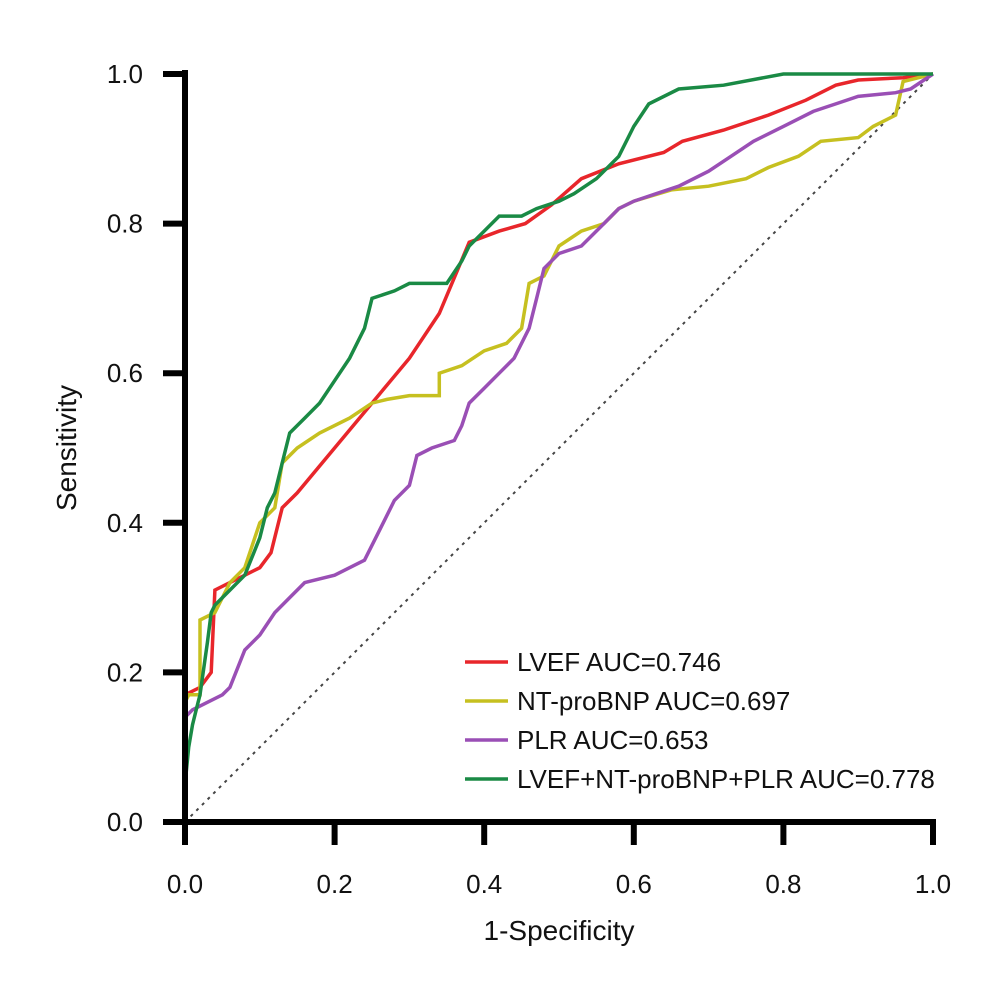 Image resolution: width=1000 pixels, height=1000 pixels. Describe the element at coordinates (559, 930) in the screenshot. I see `x-axis-title: 1-Specificity` at that location.